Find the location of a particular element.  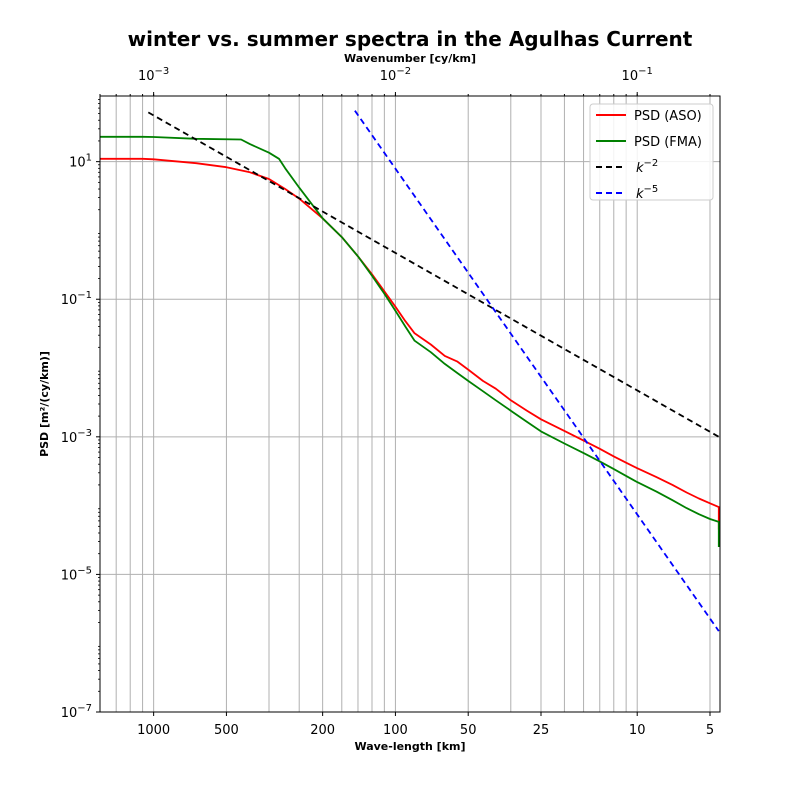

x-tick-label: 5 is located at coordinates (710, 730).